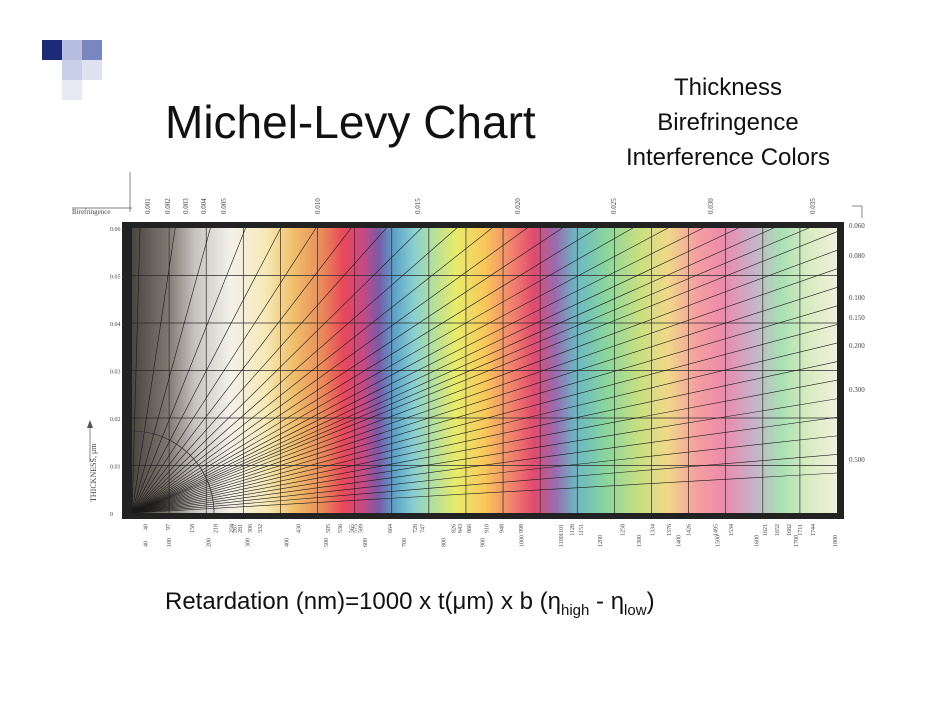  I want to click on bottom-tick-label: 843, so click(461, 528).